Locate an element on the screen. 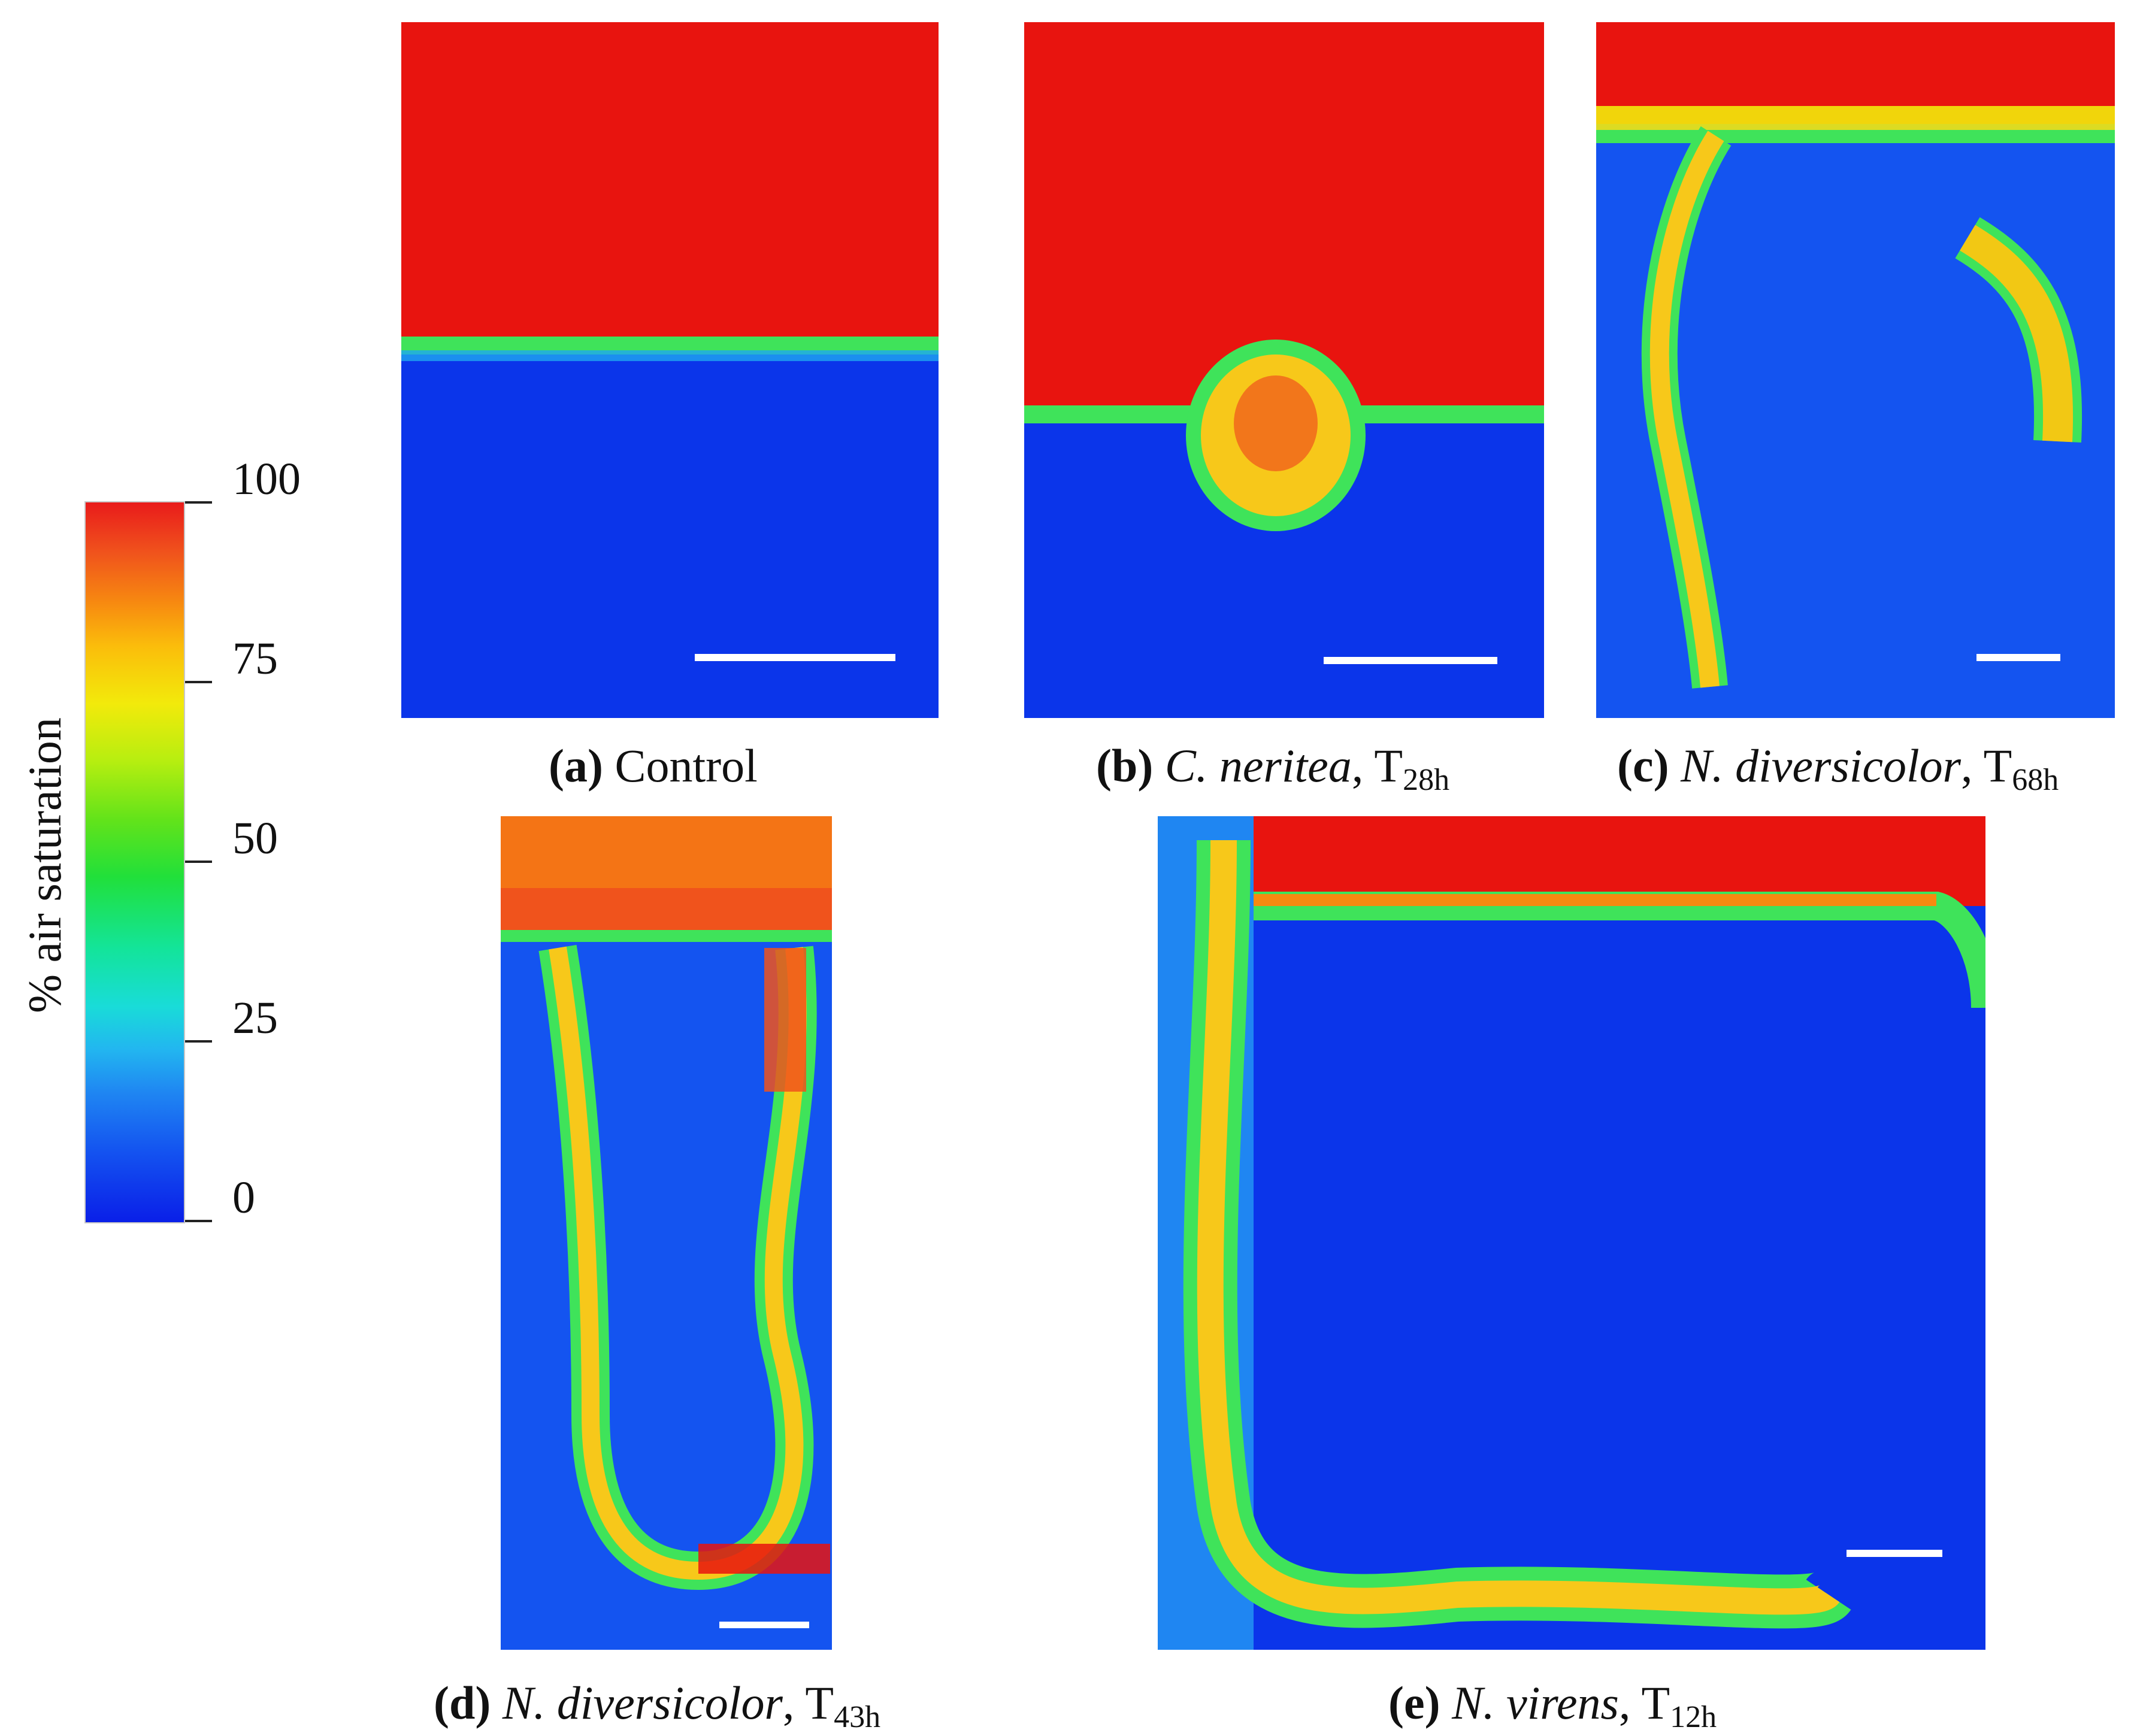  caption-e-label: N. virens is located at coordinates (1535, 1703).